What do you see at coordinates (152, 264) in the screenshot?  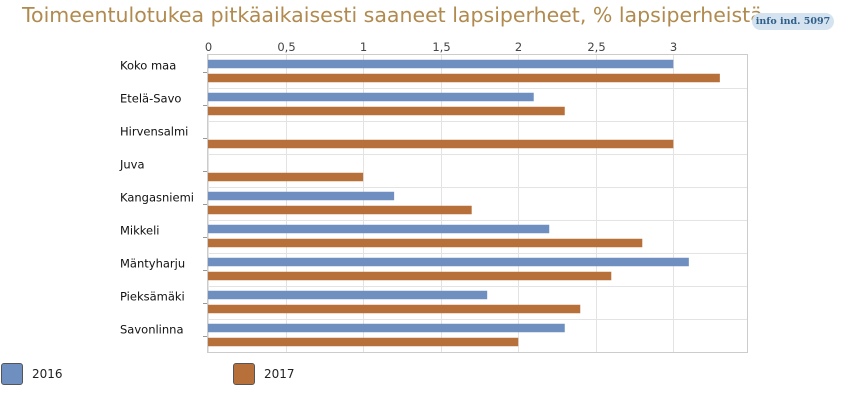 I see `category-label: Mäntyharju` at bounding box center [152, 264].